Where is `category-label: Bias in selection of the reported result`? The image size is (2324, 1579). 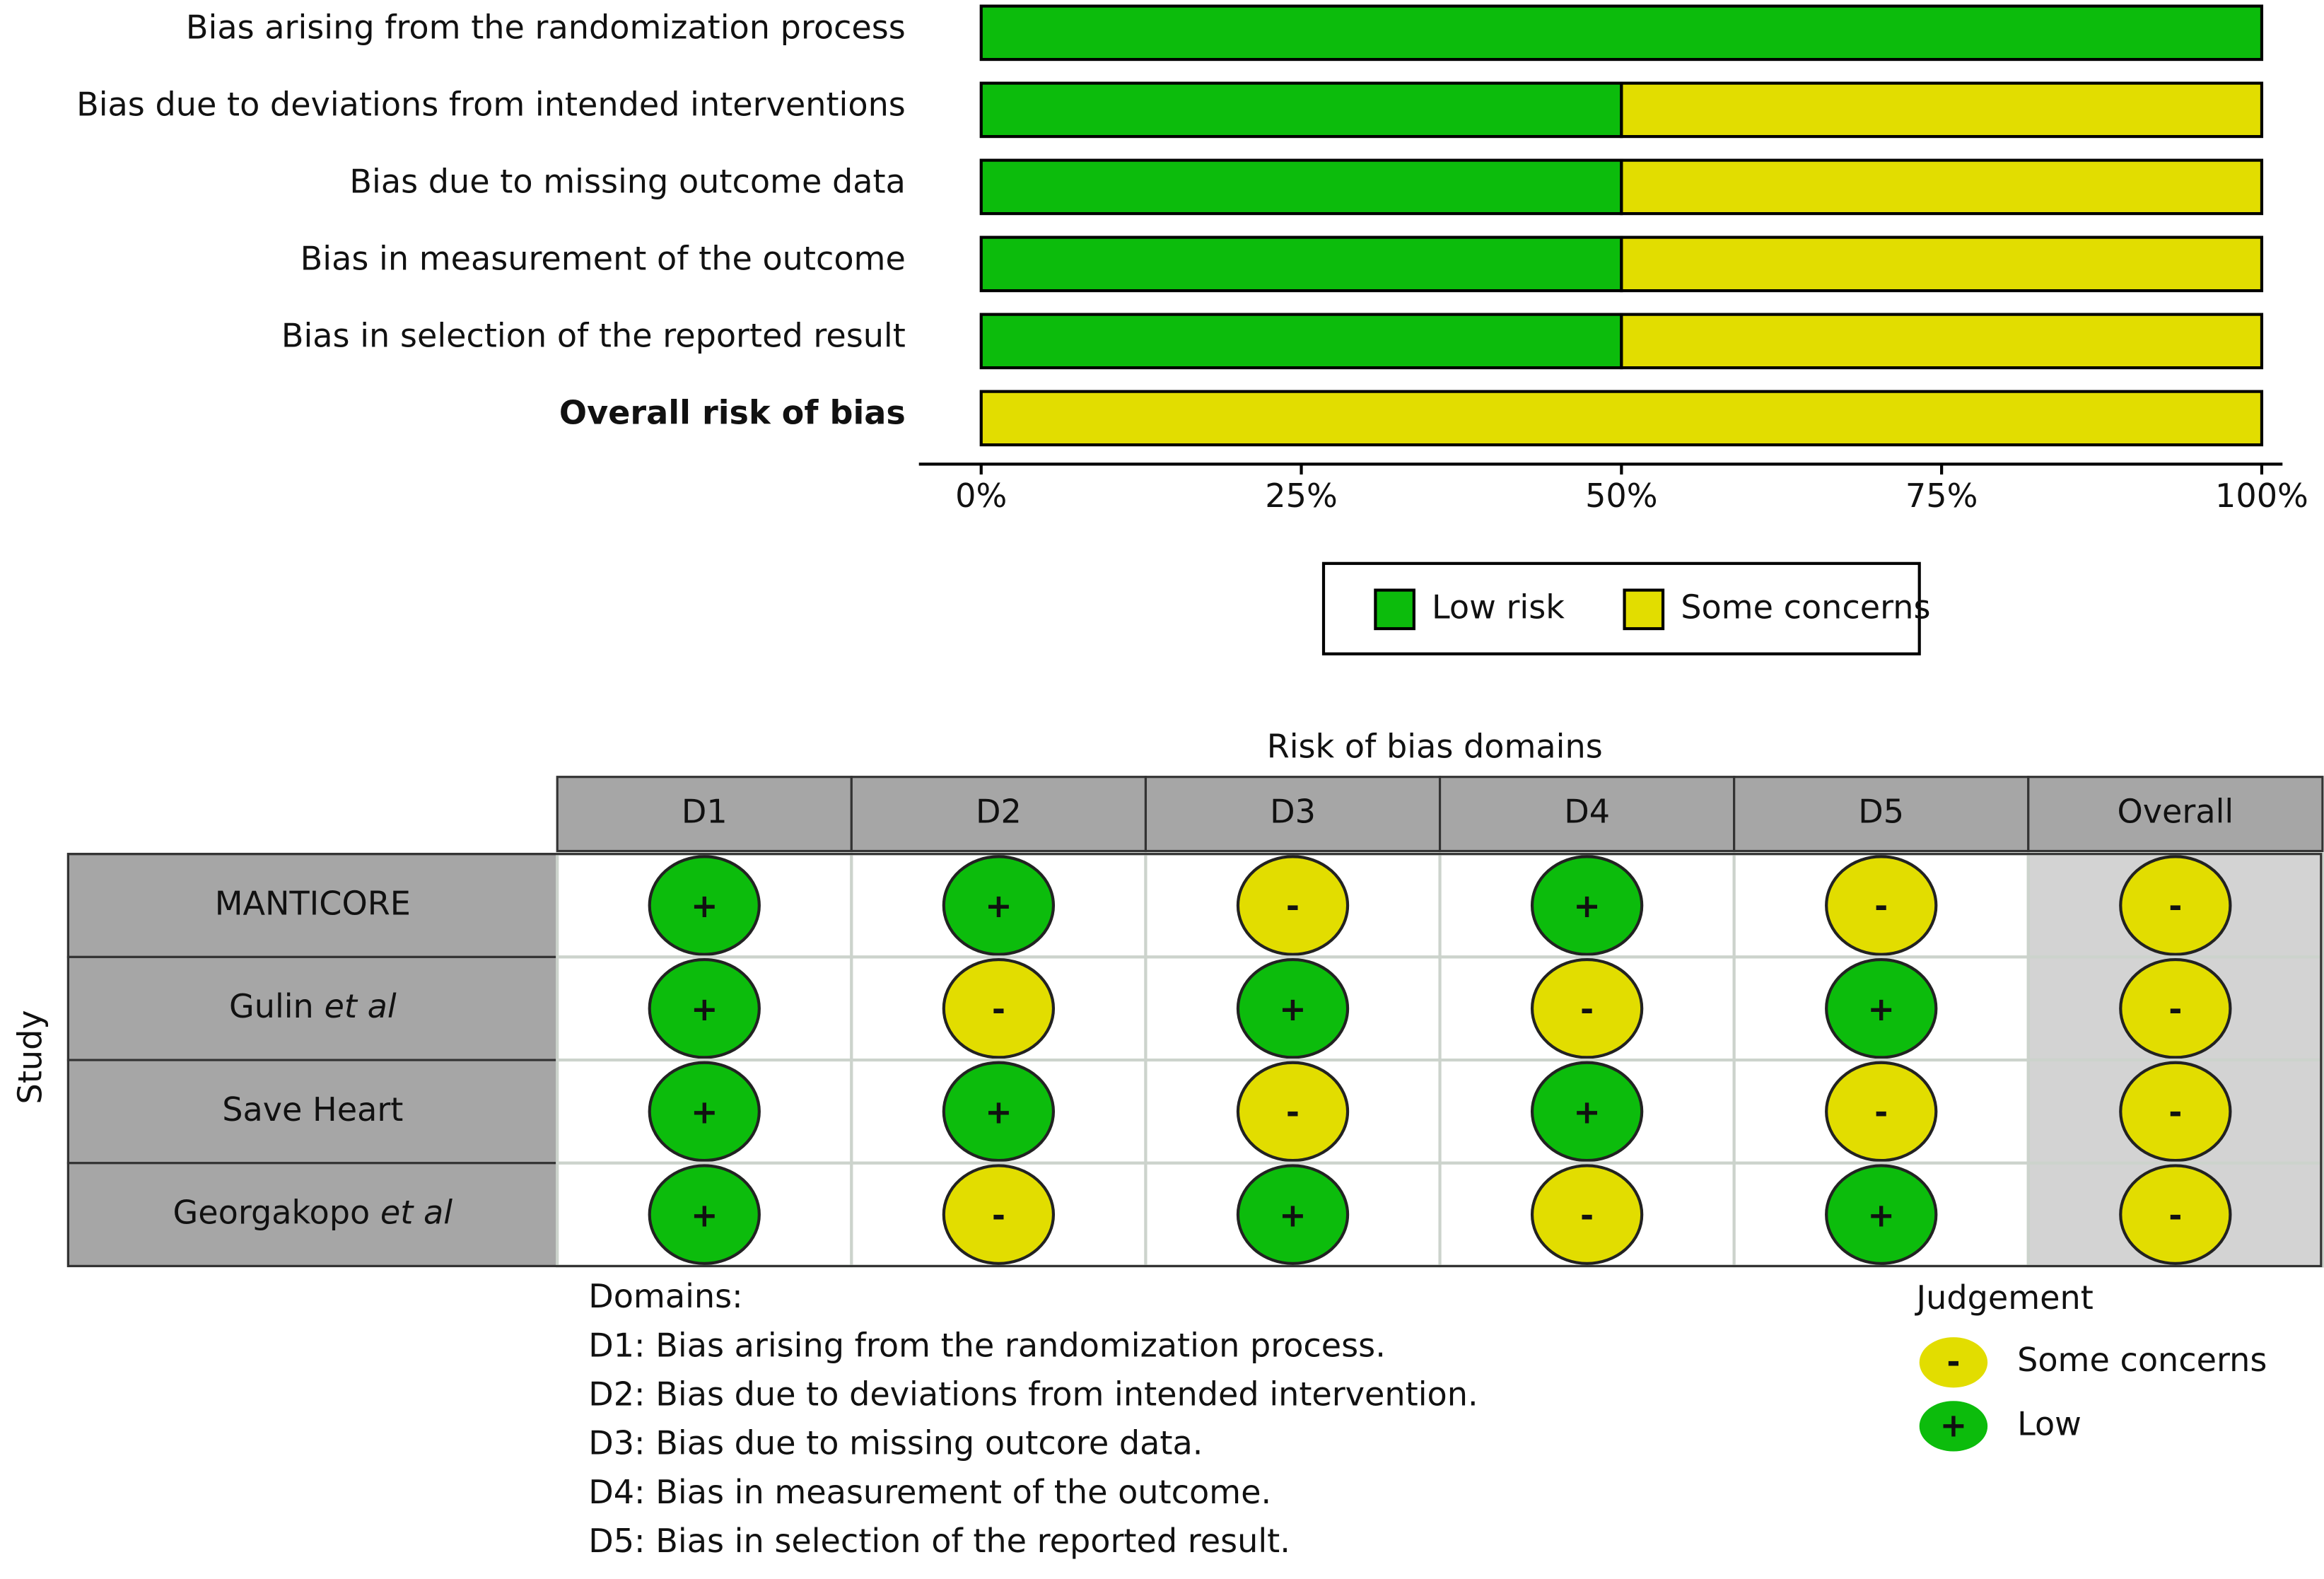
category-label: Bias in selection of the reported result is located at coordinates (594, 336).